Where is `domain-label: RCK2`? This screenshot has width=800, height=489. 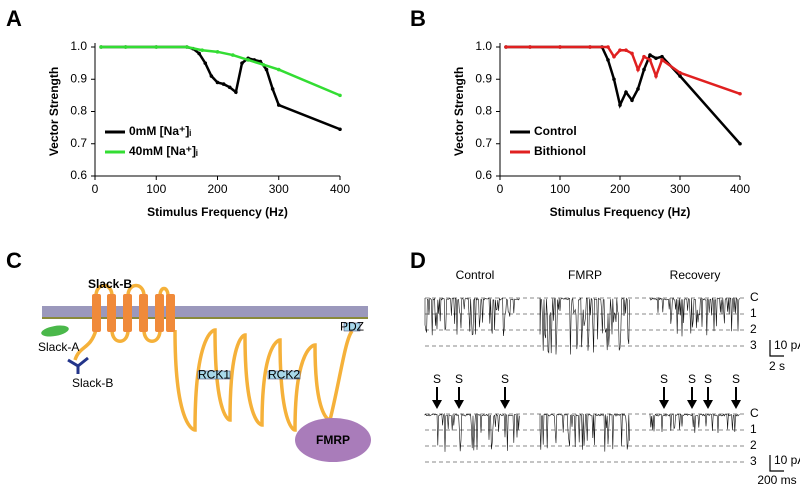 domain-label: RCK2 is located at coordinates (284, 375).